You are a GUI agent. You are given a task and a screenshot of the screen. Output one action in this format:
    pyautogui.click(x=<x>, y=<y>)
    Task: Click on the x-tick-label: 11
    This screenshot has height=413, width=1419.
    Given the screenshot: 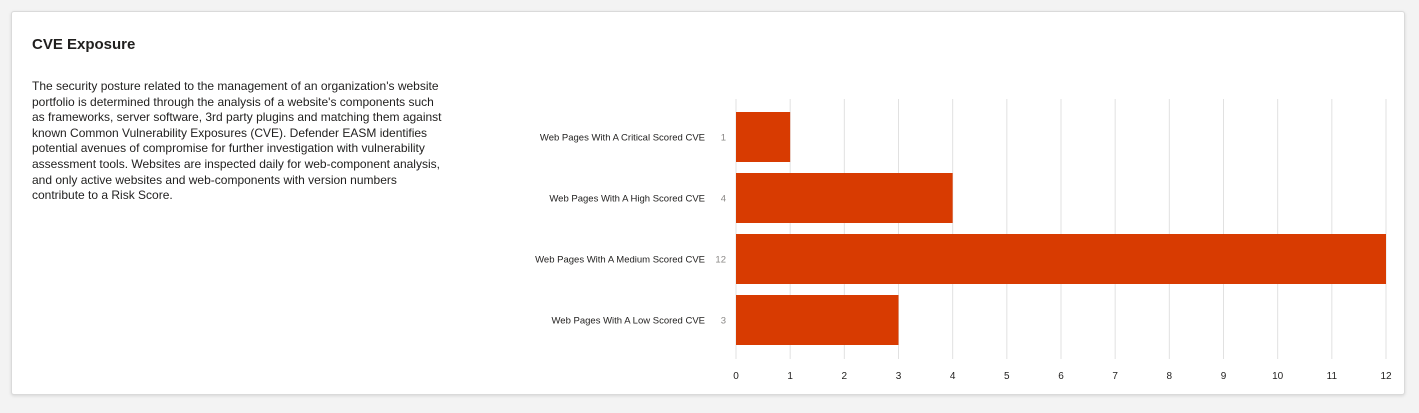 What is the action you would take?
    pyautogui.click(x=1332, y=376)
    